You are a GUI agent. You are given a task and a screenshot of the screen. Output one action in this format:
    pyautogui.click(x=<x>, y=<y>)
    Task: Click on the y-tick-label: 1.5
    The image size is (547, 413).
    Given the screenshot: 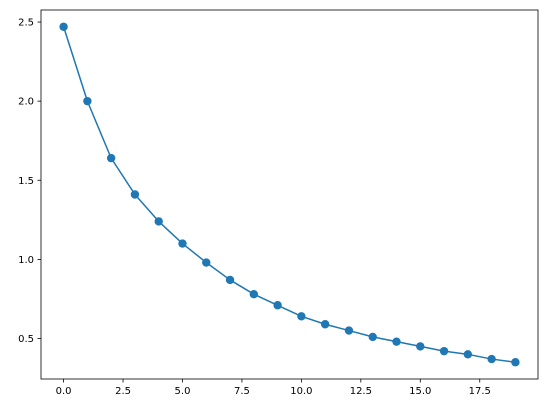 What is the action you would take?
    pyautogui.click(x=26, y=181)
    